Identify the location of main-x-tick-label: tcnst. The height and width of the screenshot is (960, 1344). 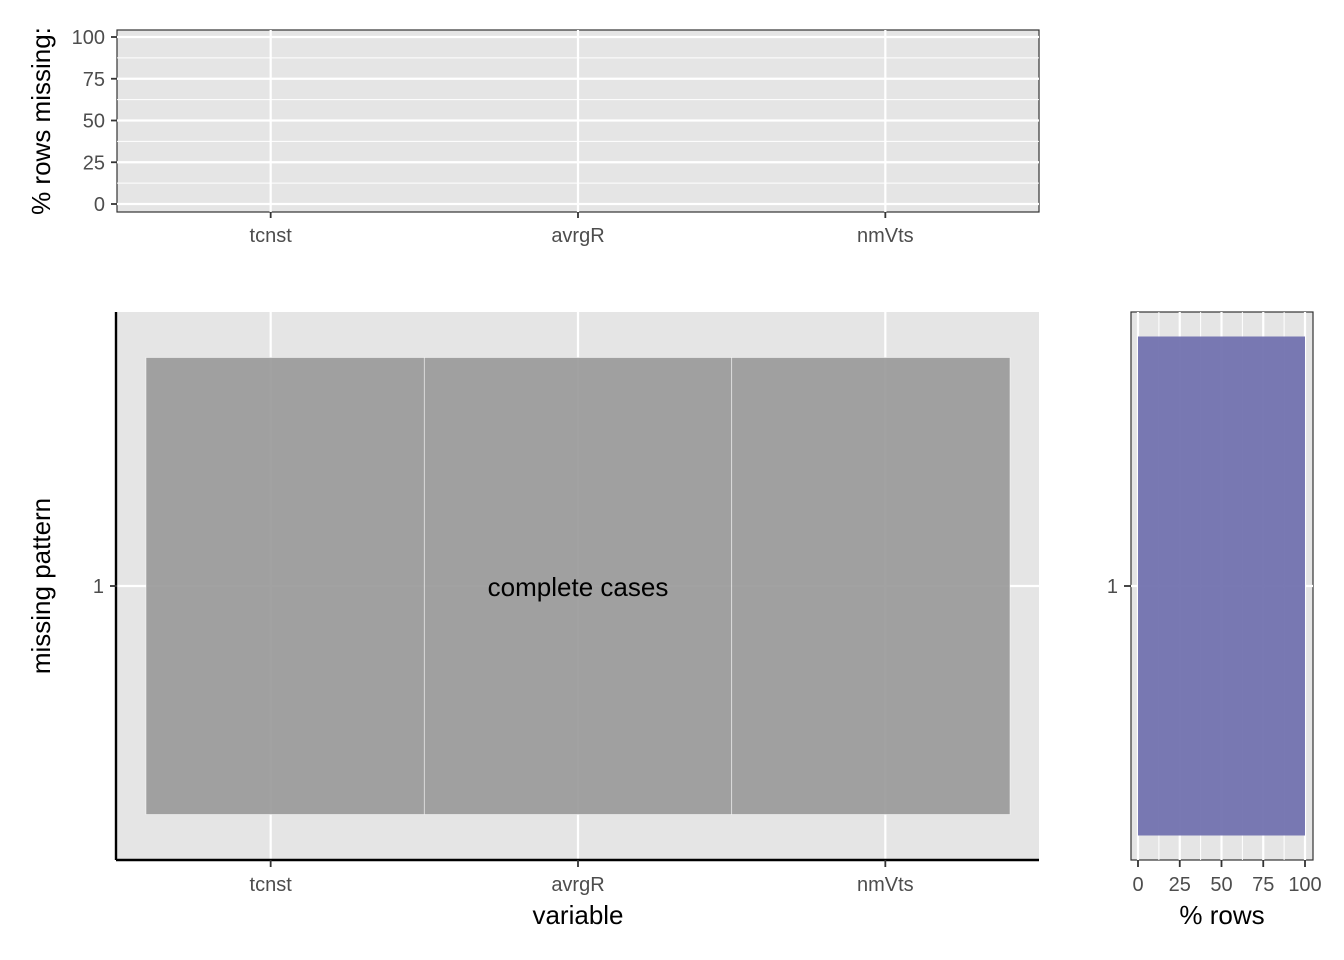
(271, 885).